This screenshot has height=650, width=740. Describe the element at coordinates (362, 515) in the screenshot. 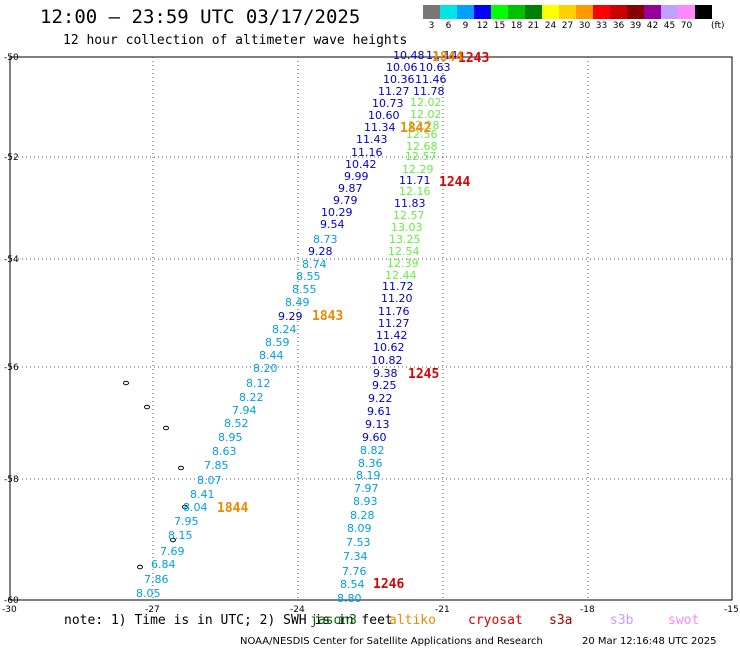

I see `swh-value-track-1245: 8.28` at that location.